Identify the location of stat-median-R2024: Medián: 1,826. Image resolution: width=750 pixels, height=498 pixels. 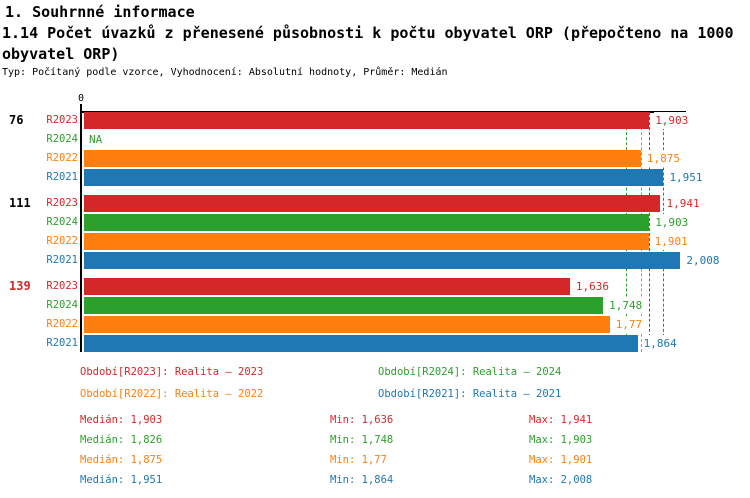
(121, 440).